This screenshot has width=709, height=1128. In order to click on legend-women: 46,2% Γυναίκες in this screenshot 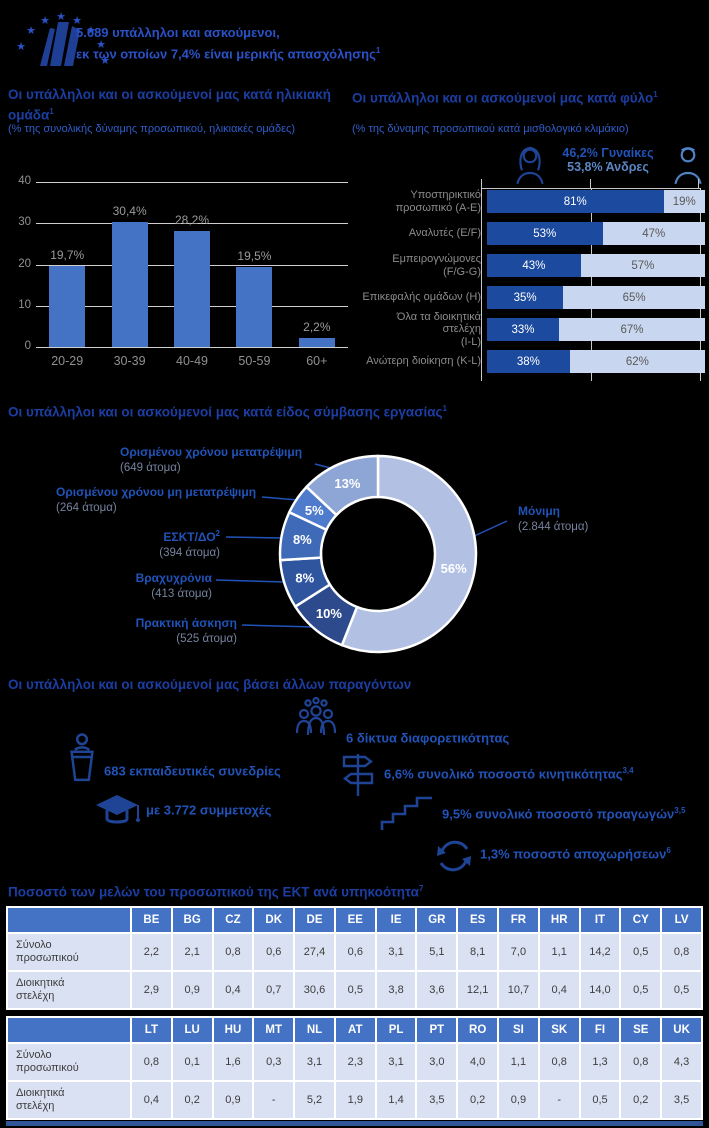, I will do `click(608, 153)`.